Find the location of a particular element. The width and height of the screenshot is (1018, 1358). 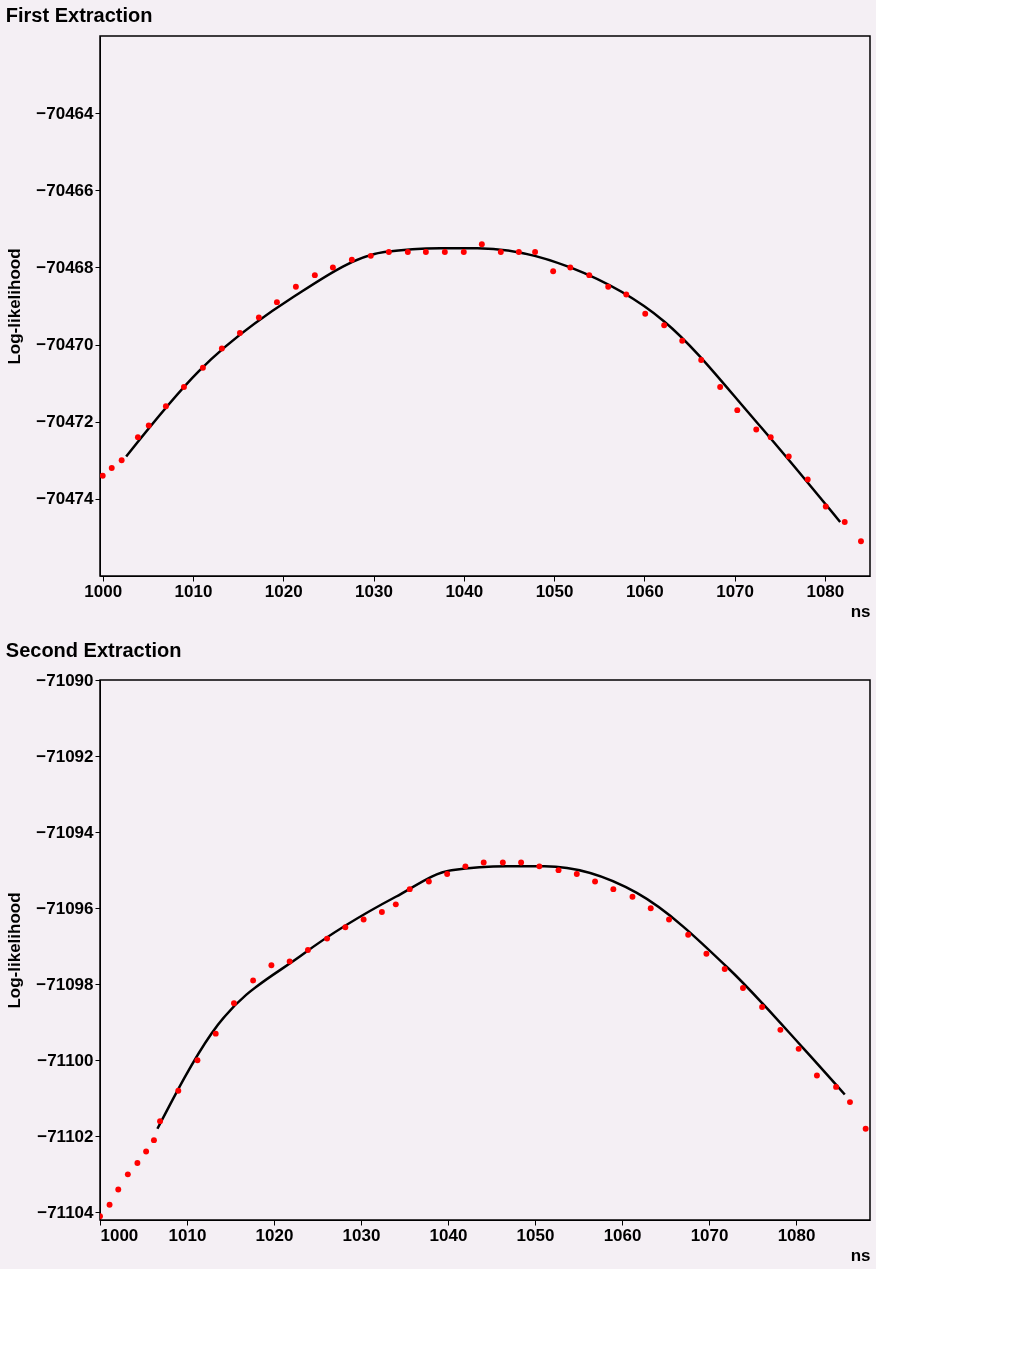

chart-title: Second Extraction is located at coordinates (93, 650).